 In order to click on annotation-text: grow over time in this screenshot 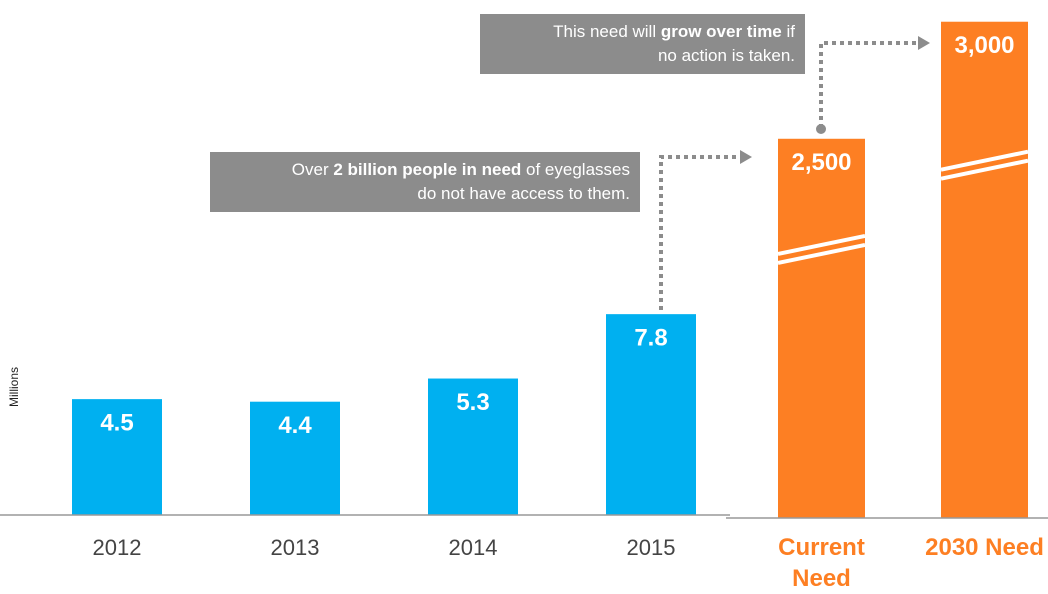, I will do `click(721, 31)`.